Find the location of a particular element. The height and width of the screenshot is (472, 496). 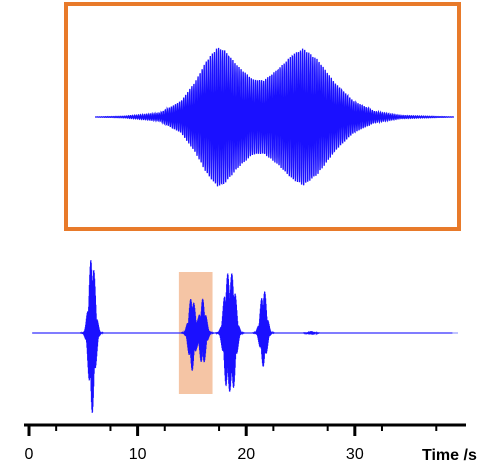

x-axis-title: Time /s is located at coordinates (449, 455).